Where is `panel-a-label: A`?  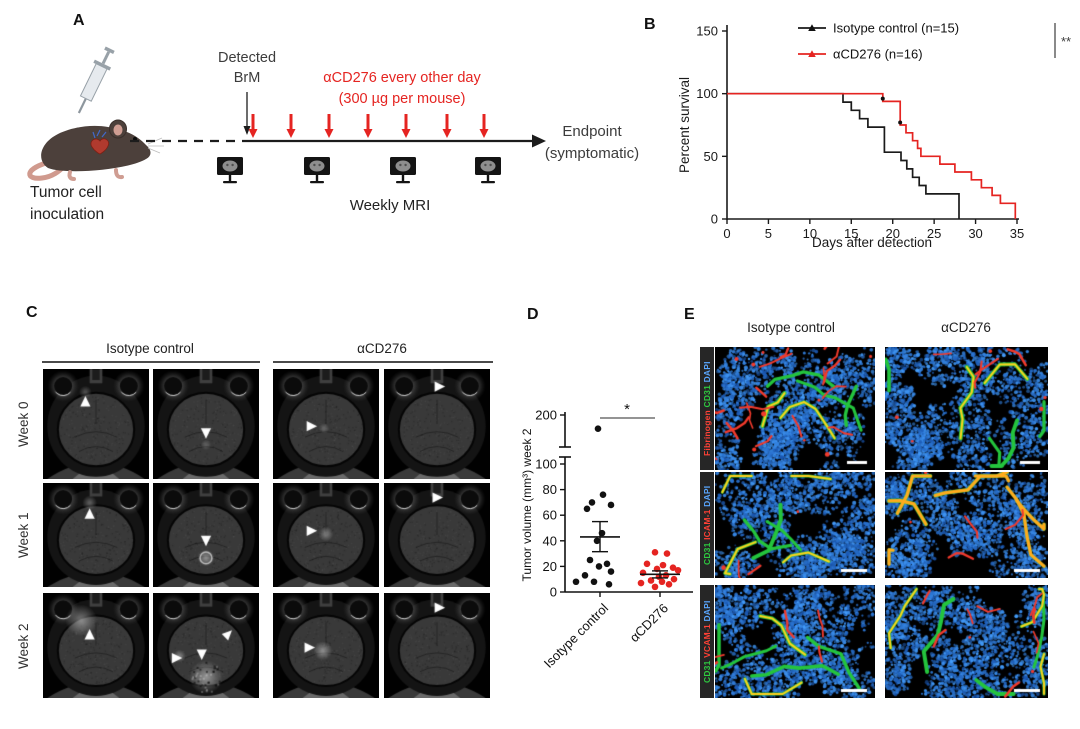
panel-a-label: A is located at coordinates (79, 20).